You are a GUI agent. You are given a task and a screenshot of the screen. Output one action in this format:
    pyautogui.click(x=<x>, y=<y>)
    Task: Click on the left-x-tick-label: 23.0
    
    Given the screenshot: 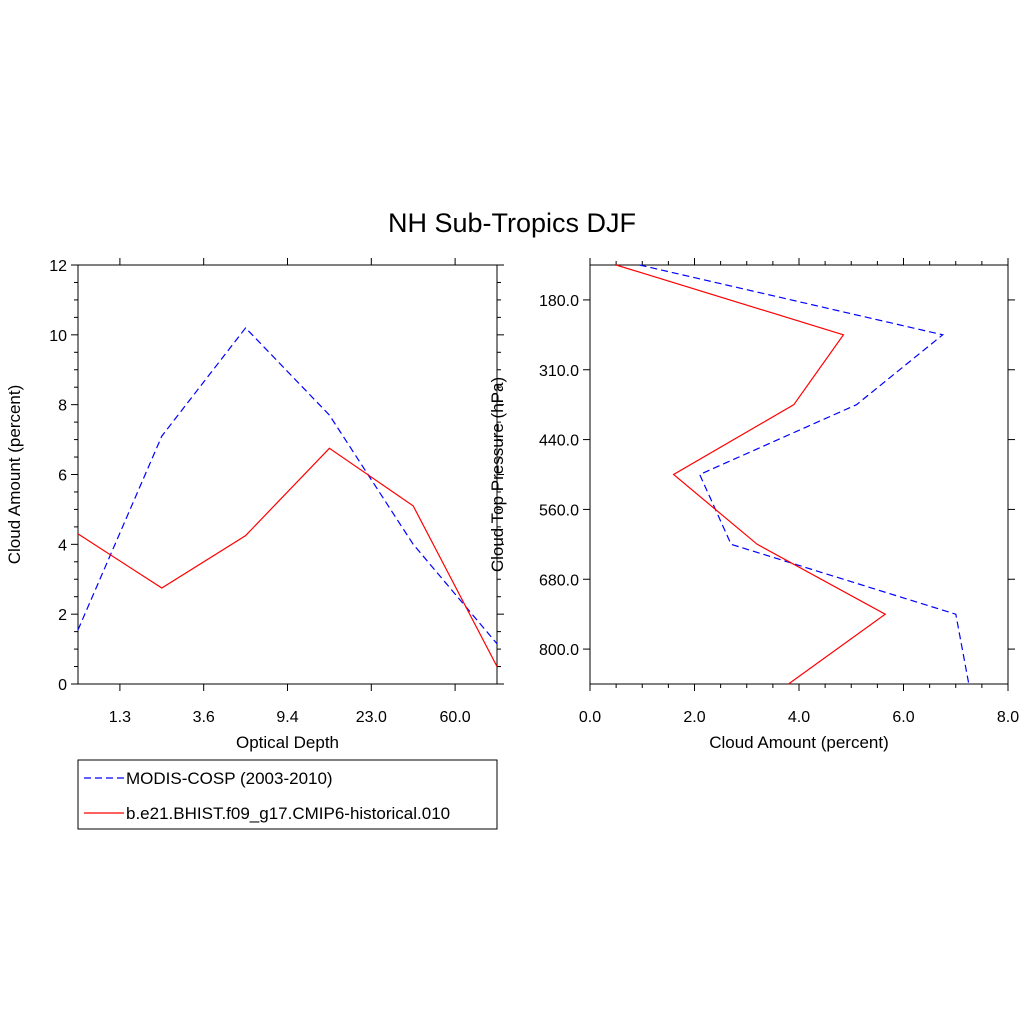 What is the action you would take?
    pyautogui.click(x=371, y=717)
    